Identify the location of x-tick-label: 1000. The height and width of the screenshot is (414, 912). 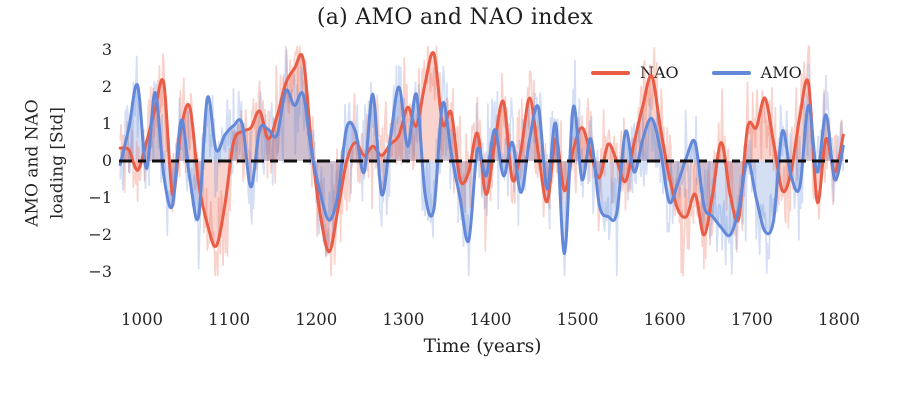
(142, 319).